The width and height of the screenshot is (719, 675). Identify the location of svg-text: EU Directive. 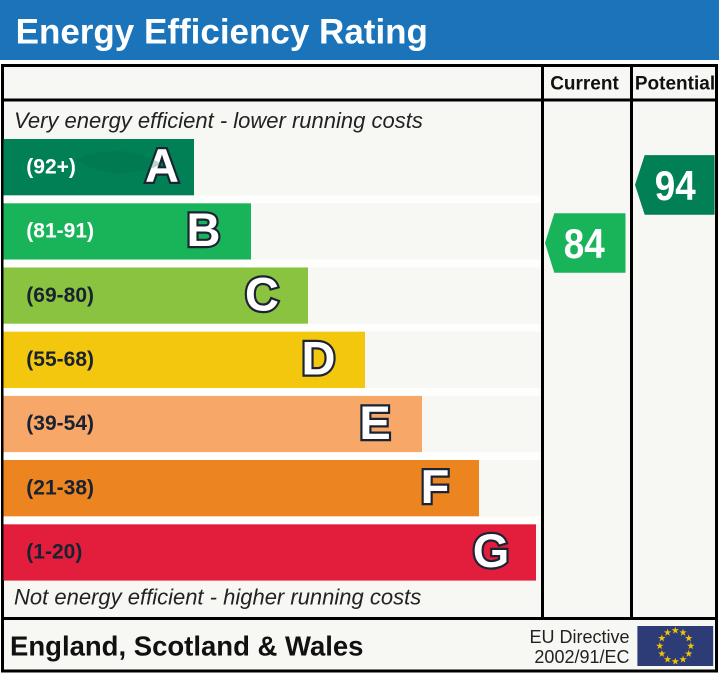
(579, 637).